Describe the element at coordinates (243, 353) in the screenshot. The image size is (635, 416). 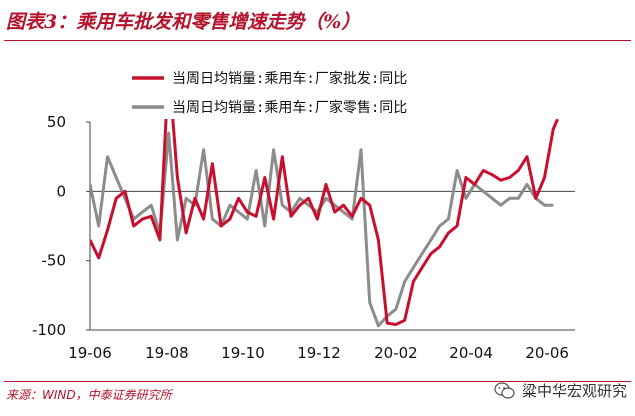
I see `x-tick-label: 19-10` at that location.